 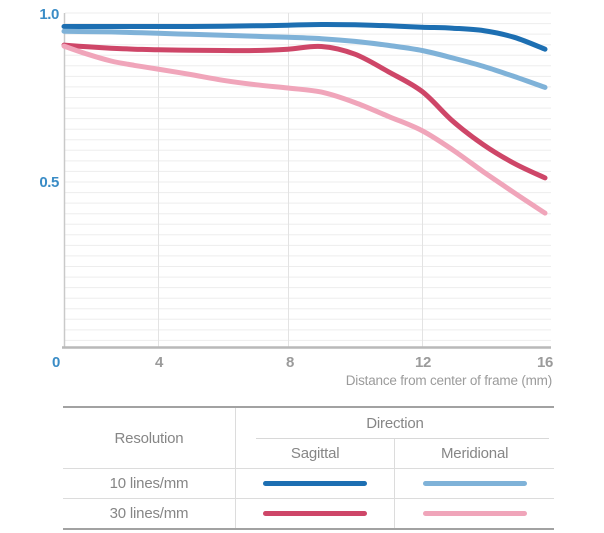 What do you see at coordinates (290, 362) in the screenshot?
I see `x-tick-label-8: 8` at bounding box center [290, 362].